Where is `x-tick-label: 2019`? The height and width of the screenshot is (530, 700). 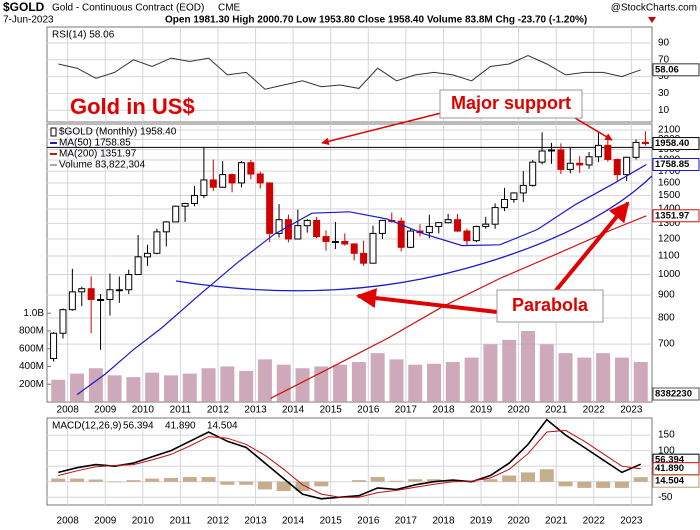 x-tick-label: 2019 is located at coordinates (481, 521).